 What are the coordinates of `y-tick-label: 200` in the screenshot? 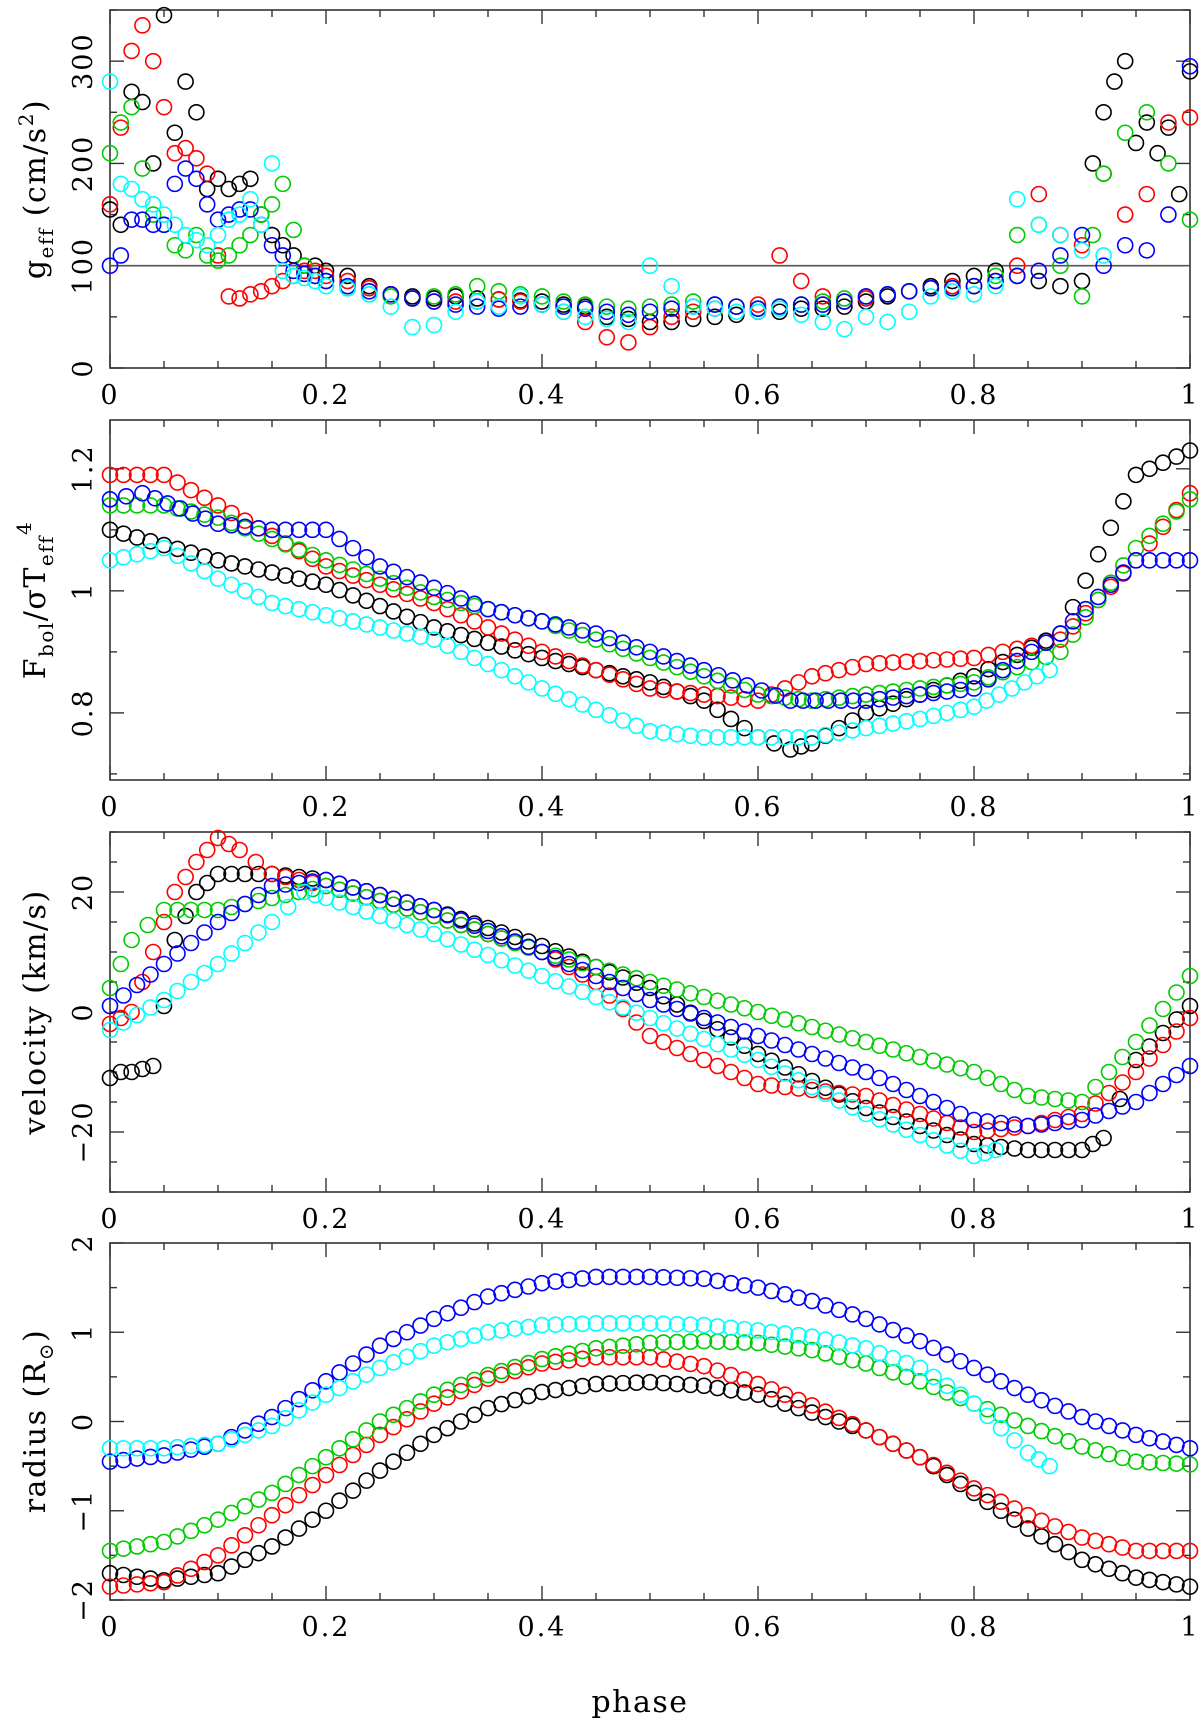 It's located at (83, 164).